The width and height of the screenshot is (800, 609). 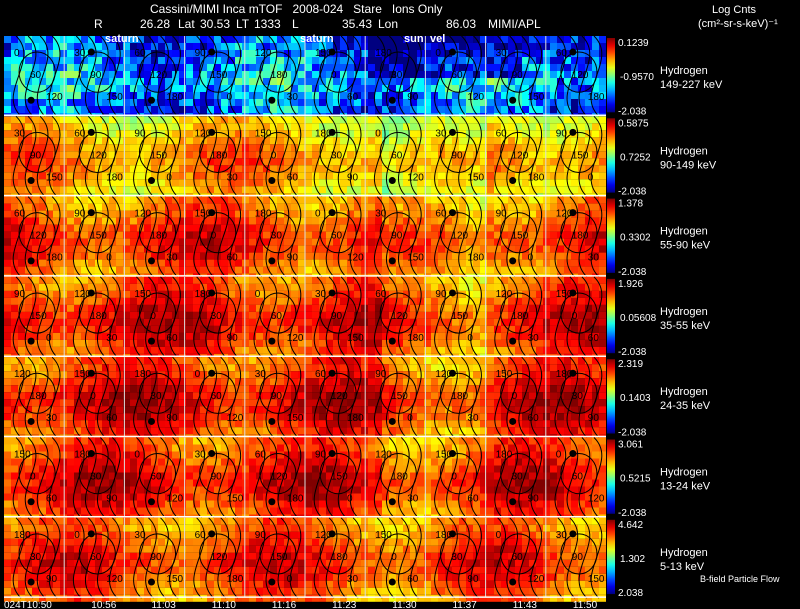 What do you see at coordinates (685, 326) in the screenshot?
I see `band-energy-label: 35-55 keV` at bounding box center [685, 326].